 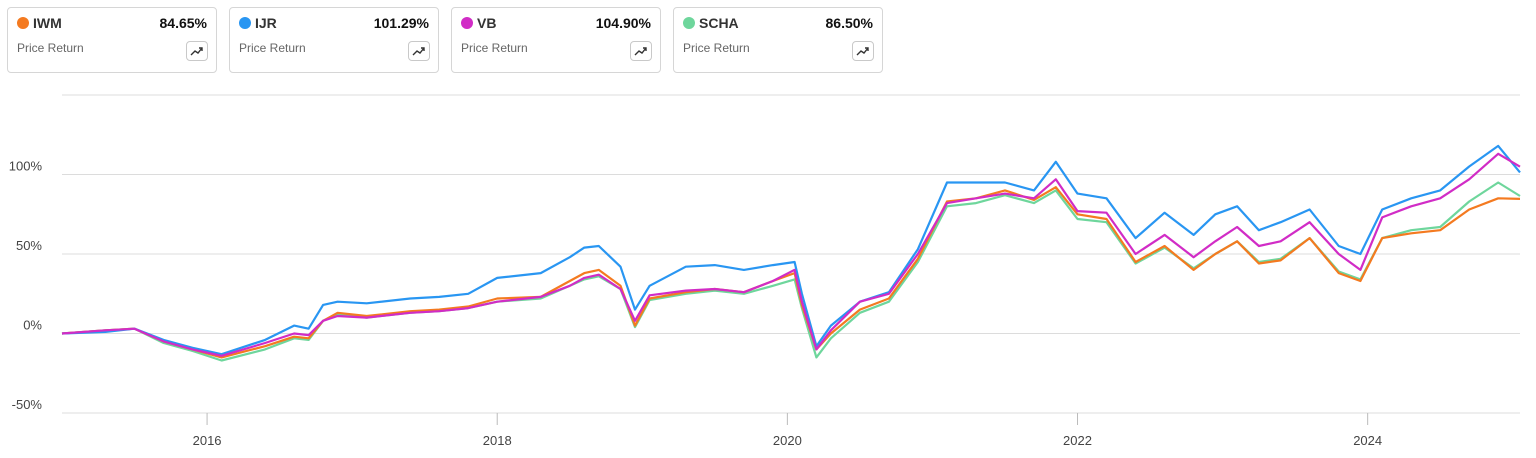 I want to click on return-value: 86.50%, so click(x=849, y=23).